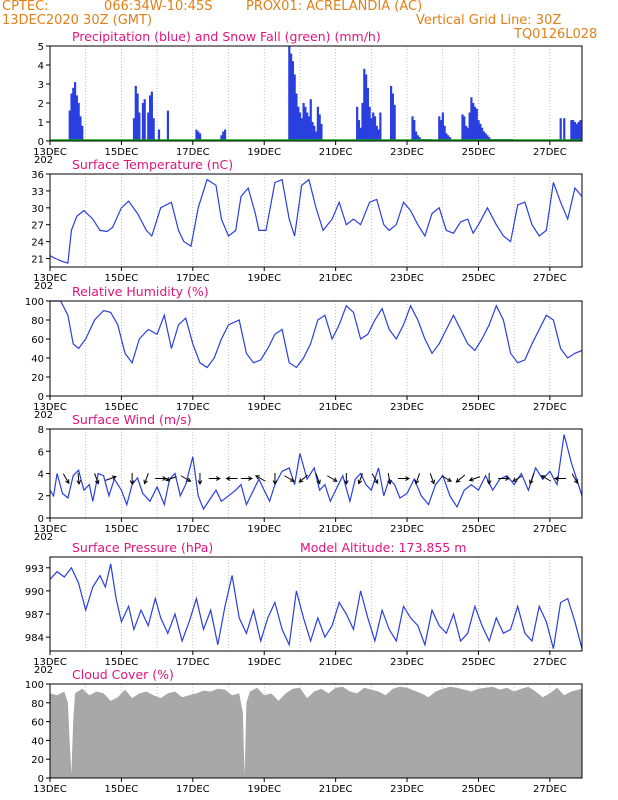 This screenshot has width=618, height=800. I want to click on y-tick-label: 21, so click(37, 260).